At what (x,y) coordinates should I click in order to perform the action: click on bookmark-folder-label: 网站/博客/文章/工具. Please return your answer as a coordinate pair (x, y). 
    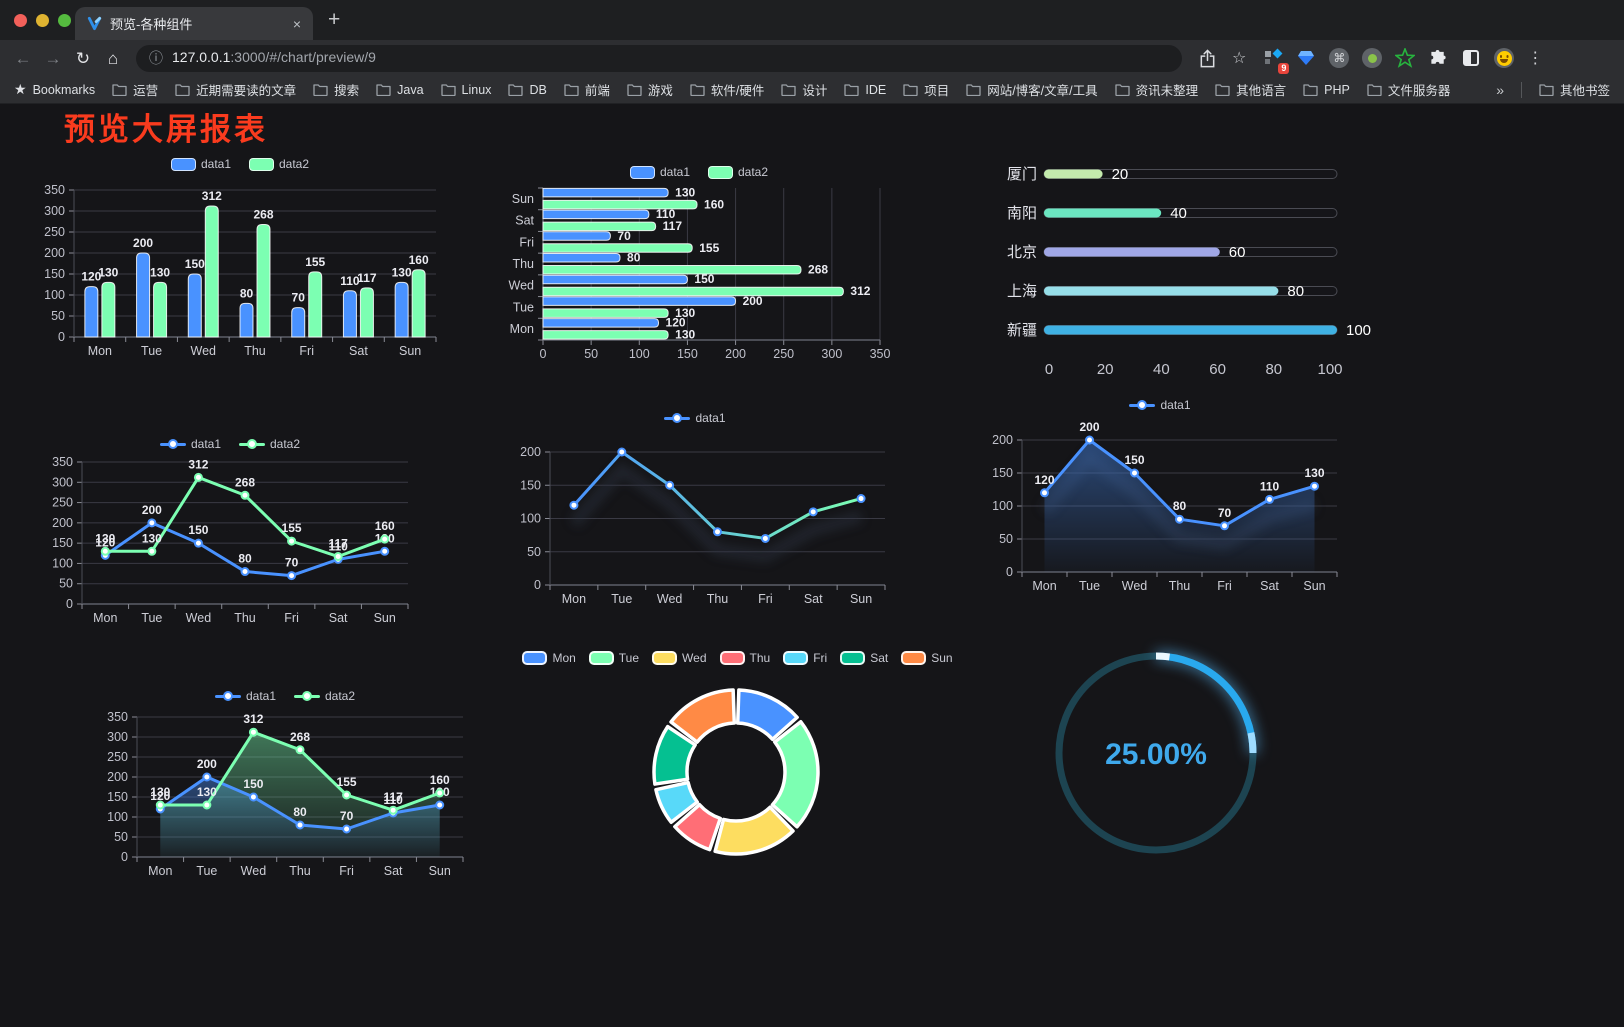
    Looking at the image, I should click on (1042, 91).